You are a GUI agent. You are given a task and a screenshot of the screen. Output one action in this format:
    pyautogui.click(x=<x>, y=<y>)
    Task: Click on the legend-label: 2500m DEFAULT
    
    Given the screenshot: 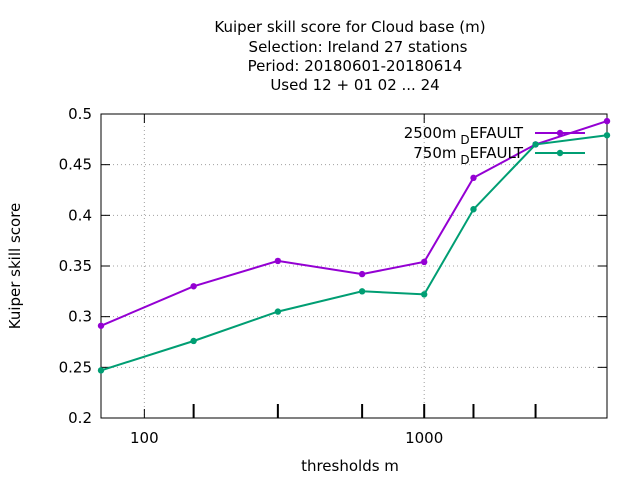 What is the action you would take?
    pyautogui.click(x=464, y=135)
    